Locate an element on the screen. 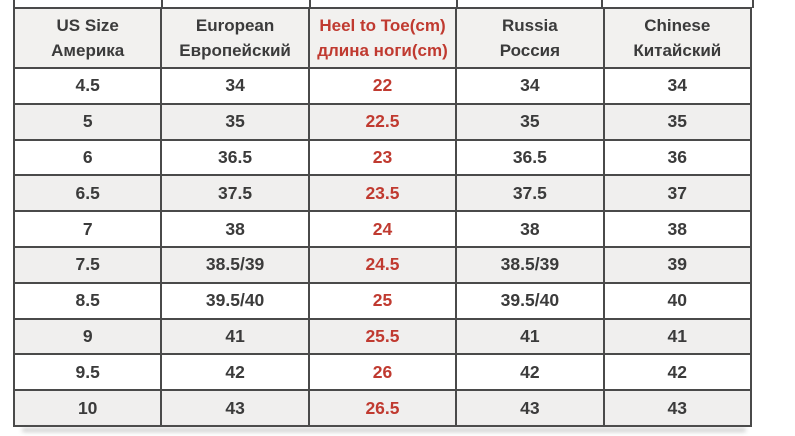  table-cell: 9.5 is located at coordinates (87, 372).